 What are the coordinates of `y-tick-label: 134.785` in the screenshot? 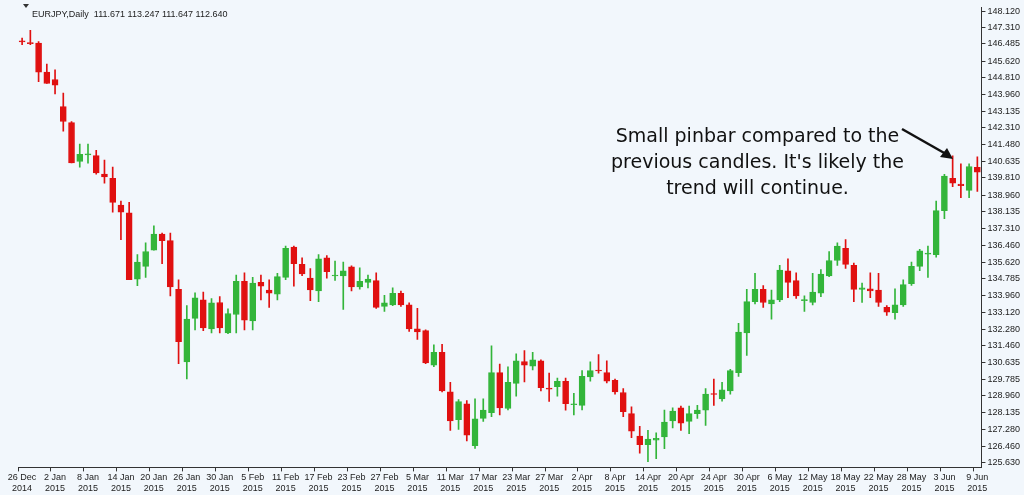 It's located at (1004, 278).